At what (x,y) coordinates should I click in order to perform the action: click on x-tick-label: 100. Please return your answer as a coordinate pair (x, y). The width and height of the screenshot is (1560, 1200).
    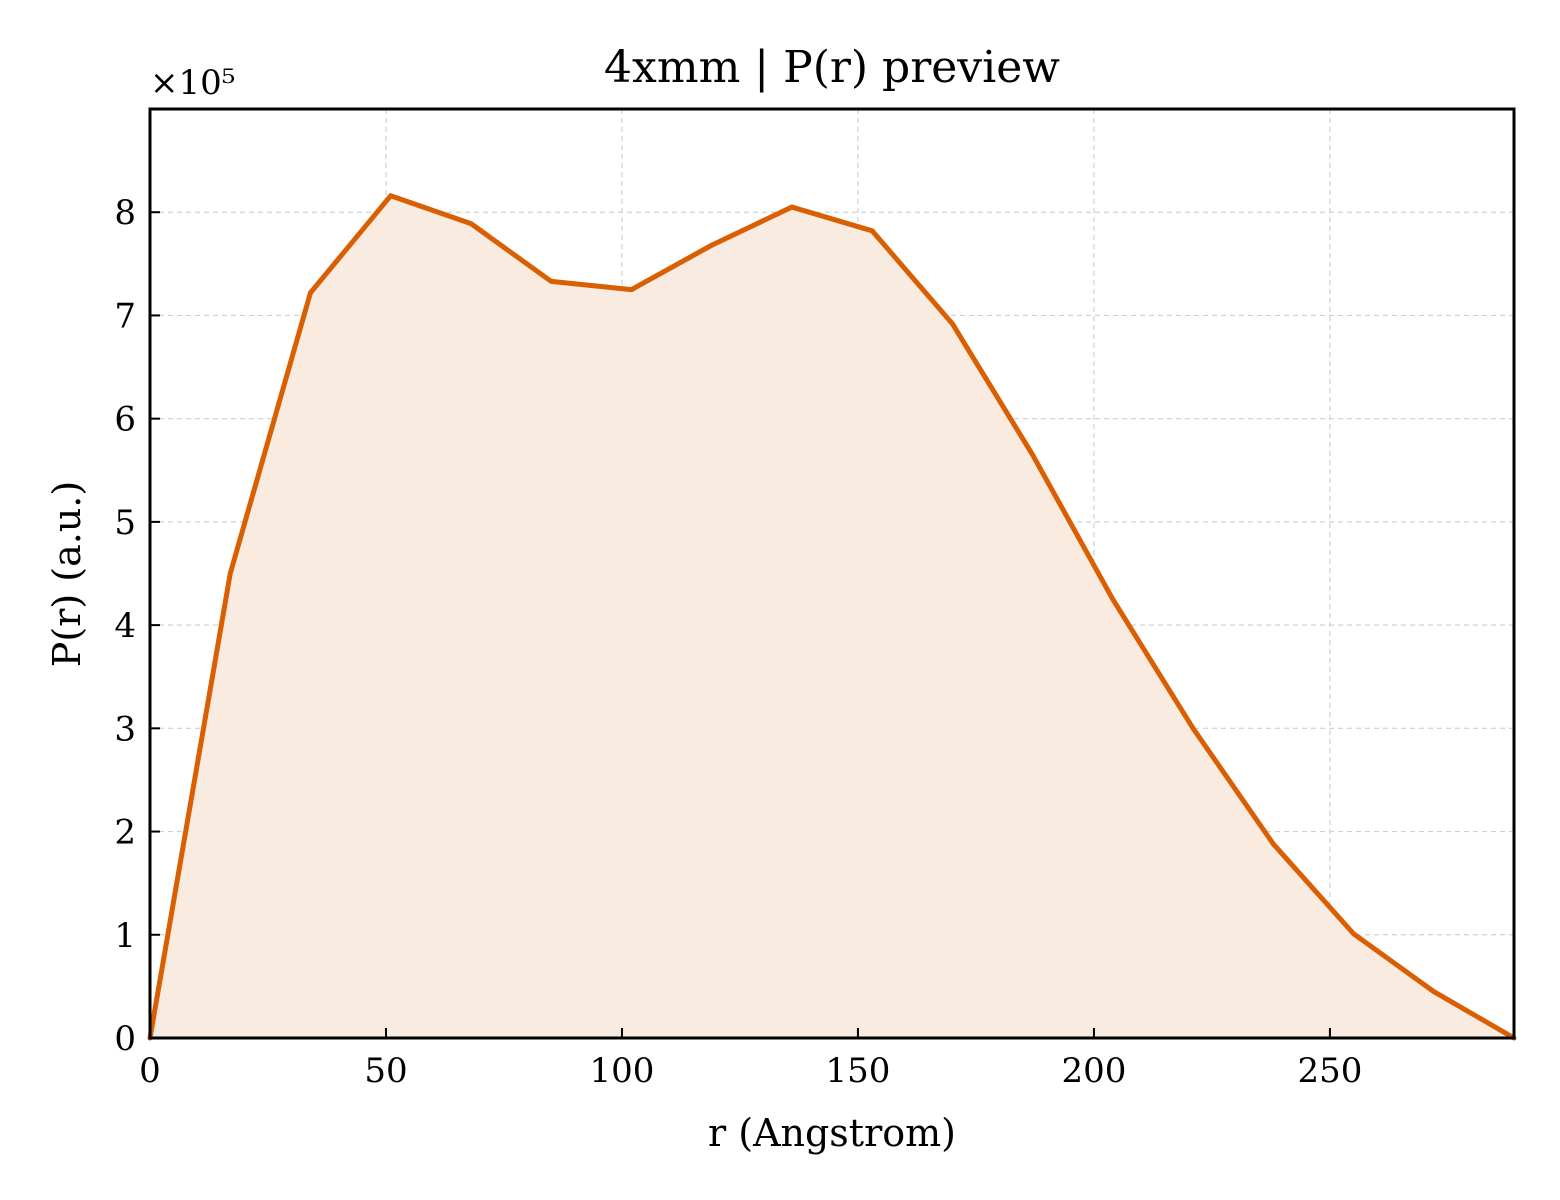
    Looking at the image, I should click on (622, 1071).